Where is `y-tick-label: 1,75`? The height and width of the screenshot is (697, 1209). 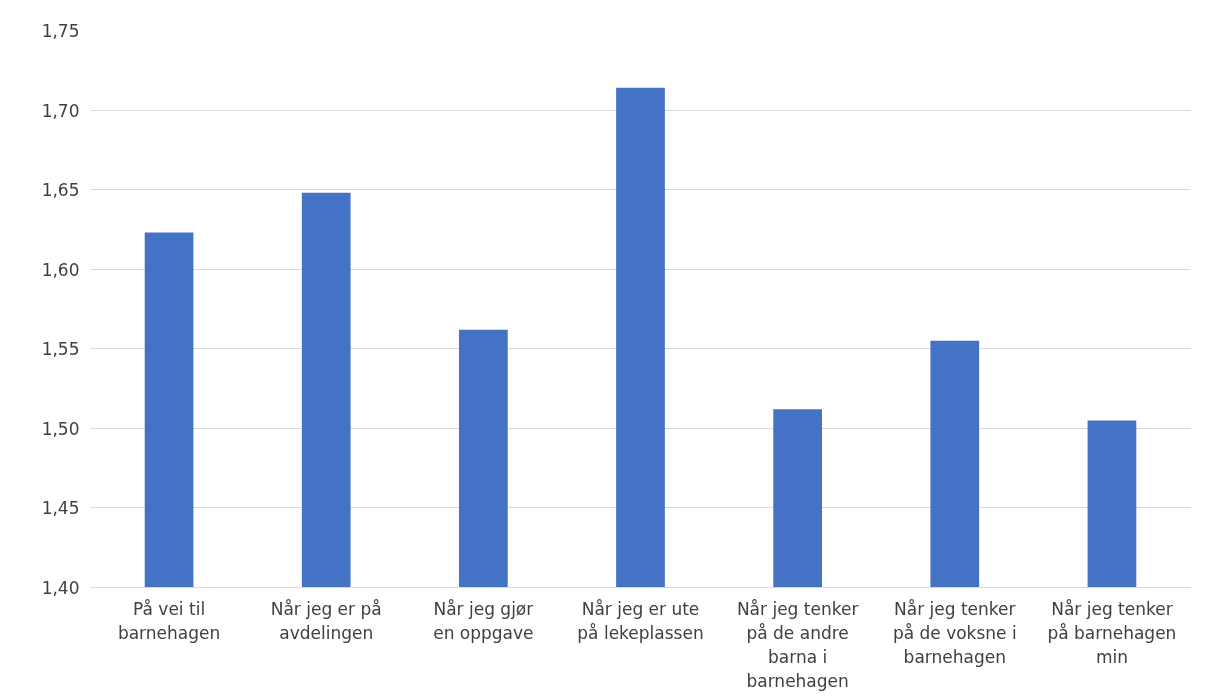
y-tick-label: 1,75 is located at coordinates (60, 31).